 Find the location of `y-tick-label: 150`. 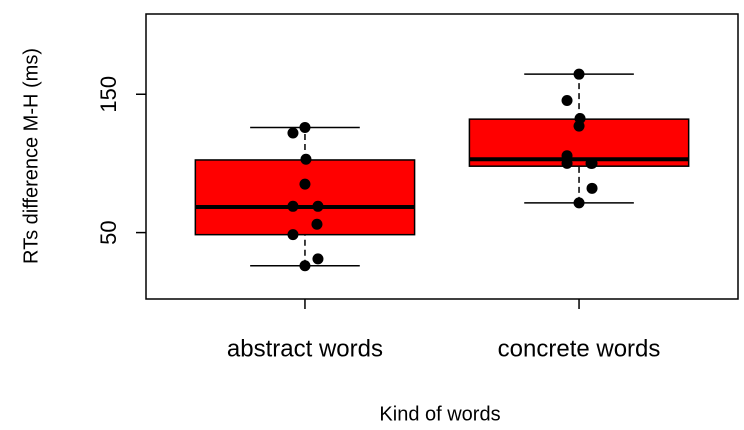

y-tick-label: 150 is located at coordinates (108, 94).